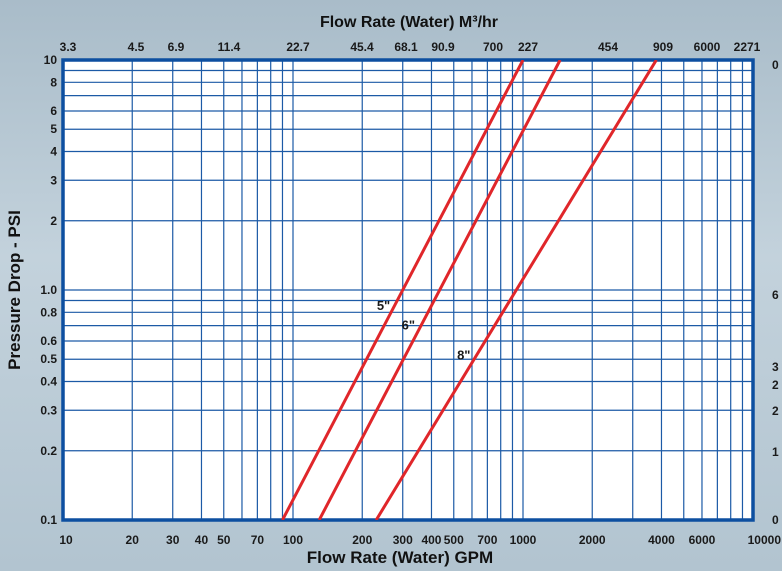  I want to click on top-axis-title: Flow Rate (Water) M³/hr, so click(409, 22).